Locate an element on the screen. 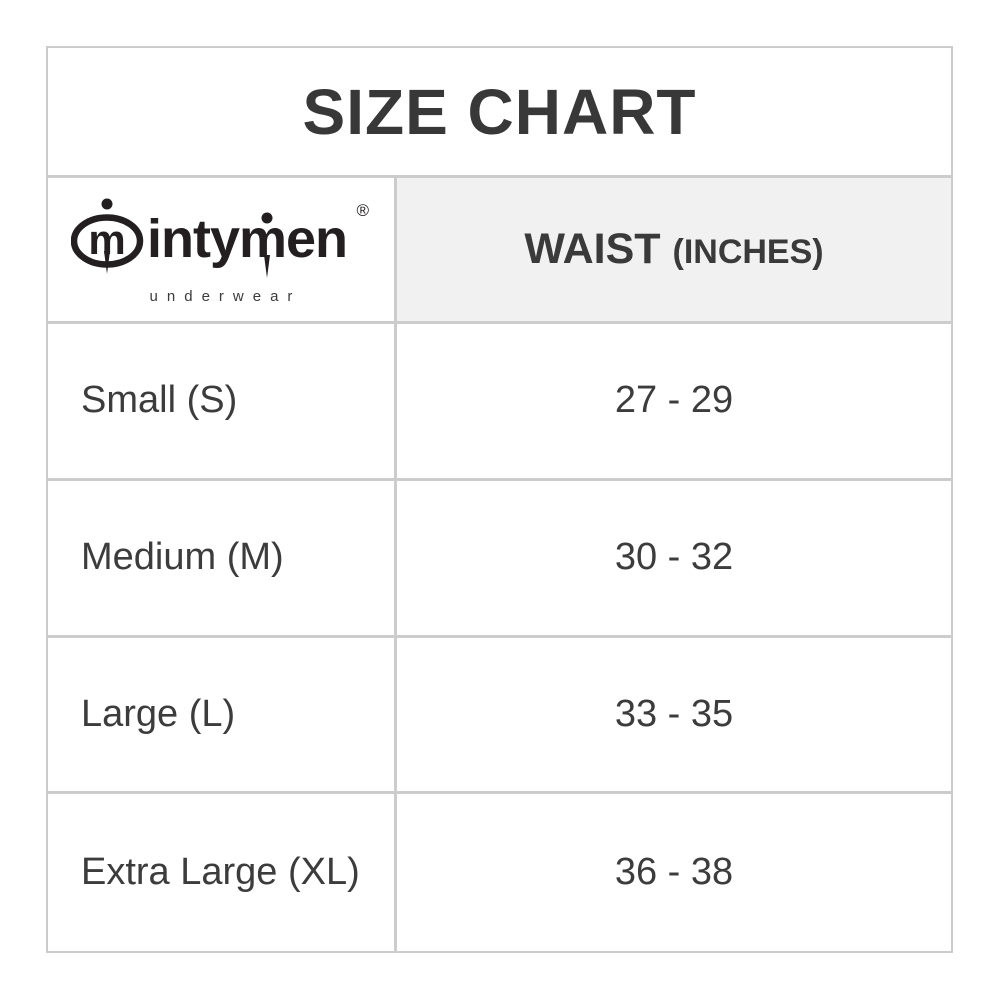 The image size is (1000, 1000). intymen-logo-icon: m intymen ® is located at coordinates (220, 238).